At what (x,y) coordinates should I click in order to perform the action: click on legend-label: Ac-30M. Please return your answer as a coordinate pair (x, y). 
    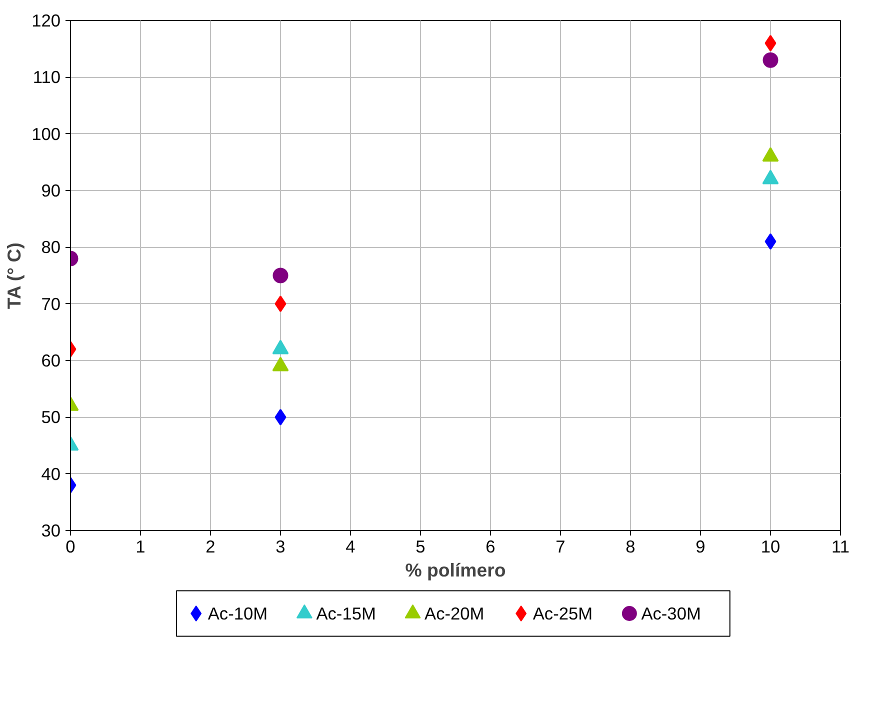
    Looking at the image, I should click on (671, 614).